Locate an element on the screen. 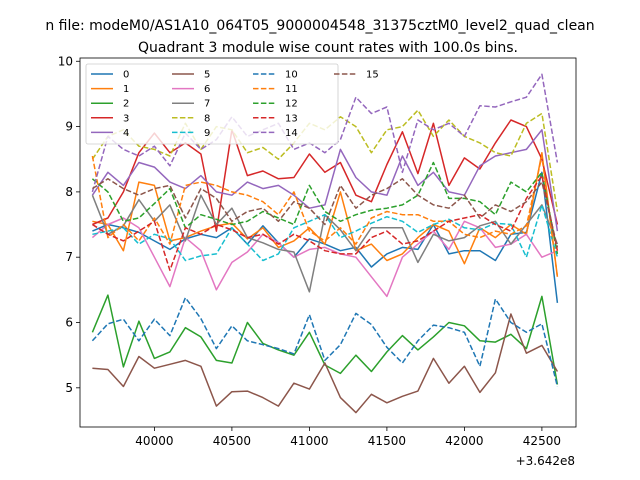 This screenshot has width=640, height=480. x-tick-label: 41500 is located at coordinates (387, 441).